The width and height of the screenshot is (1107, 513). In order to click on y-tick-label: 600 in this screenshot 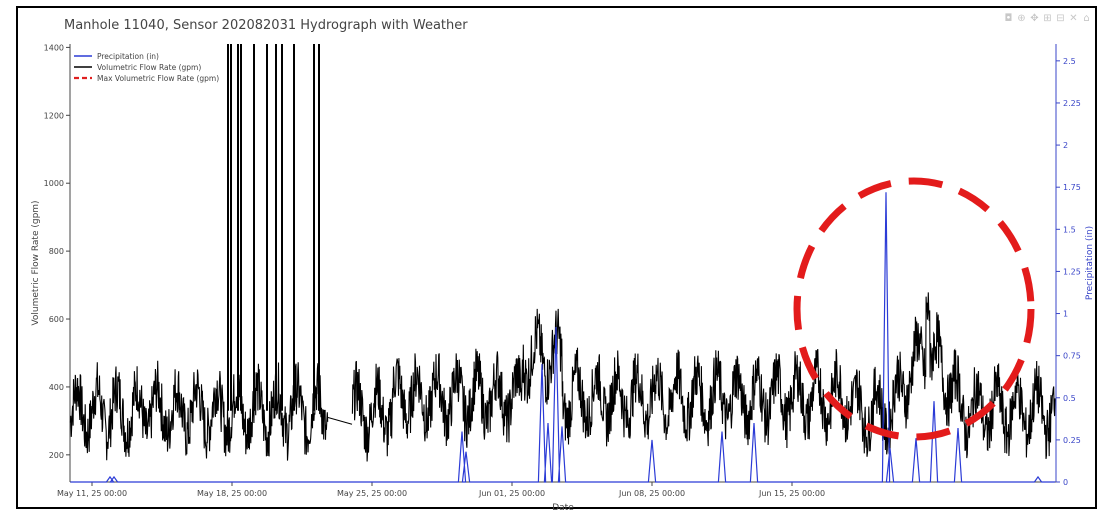, I will do `click(56, 319)`.